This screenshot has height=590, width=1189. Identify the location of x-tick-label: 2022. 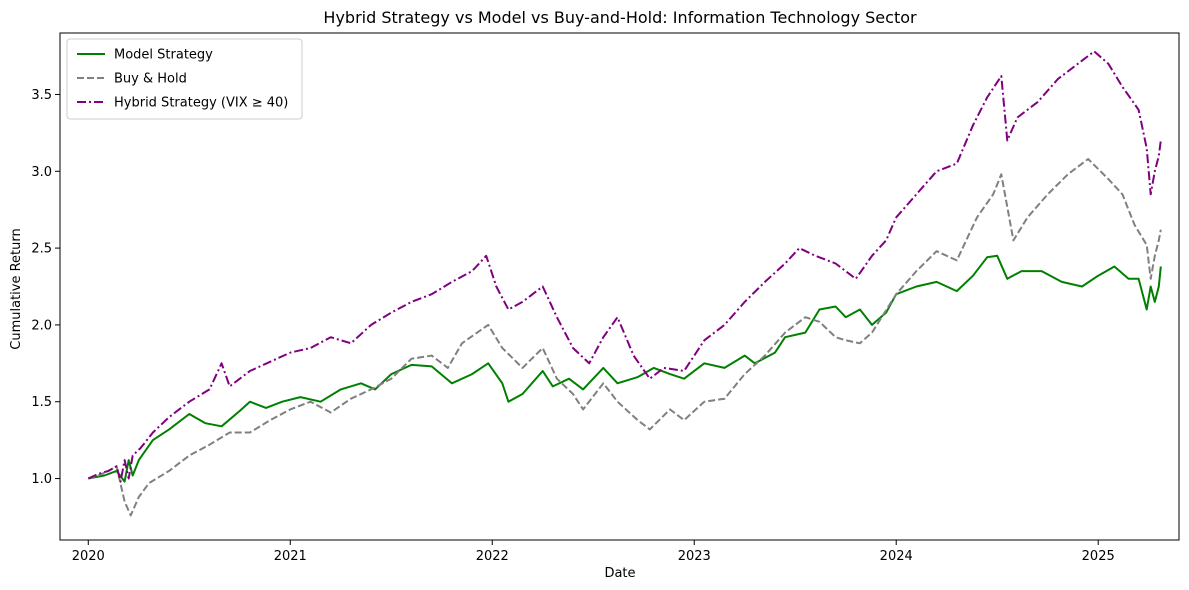
(492, 556).